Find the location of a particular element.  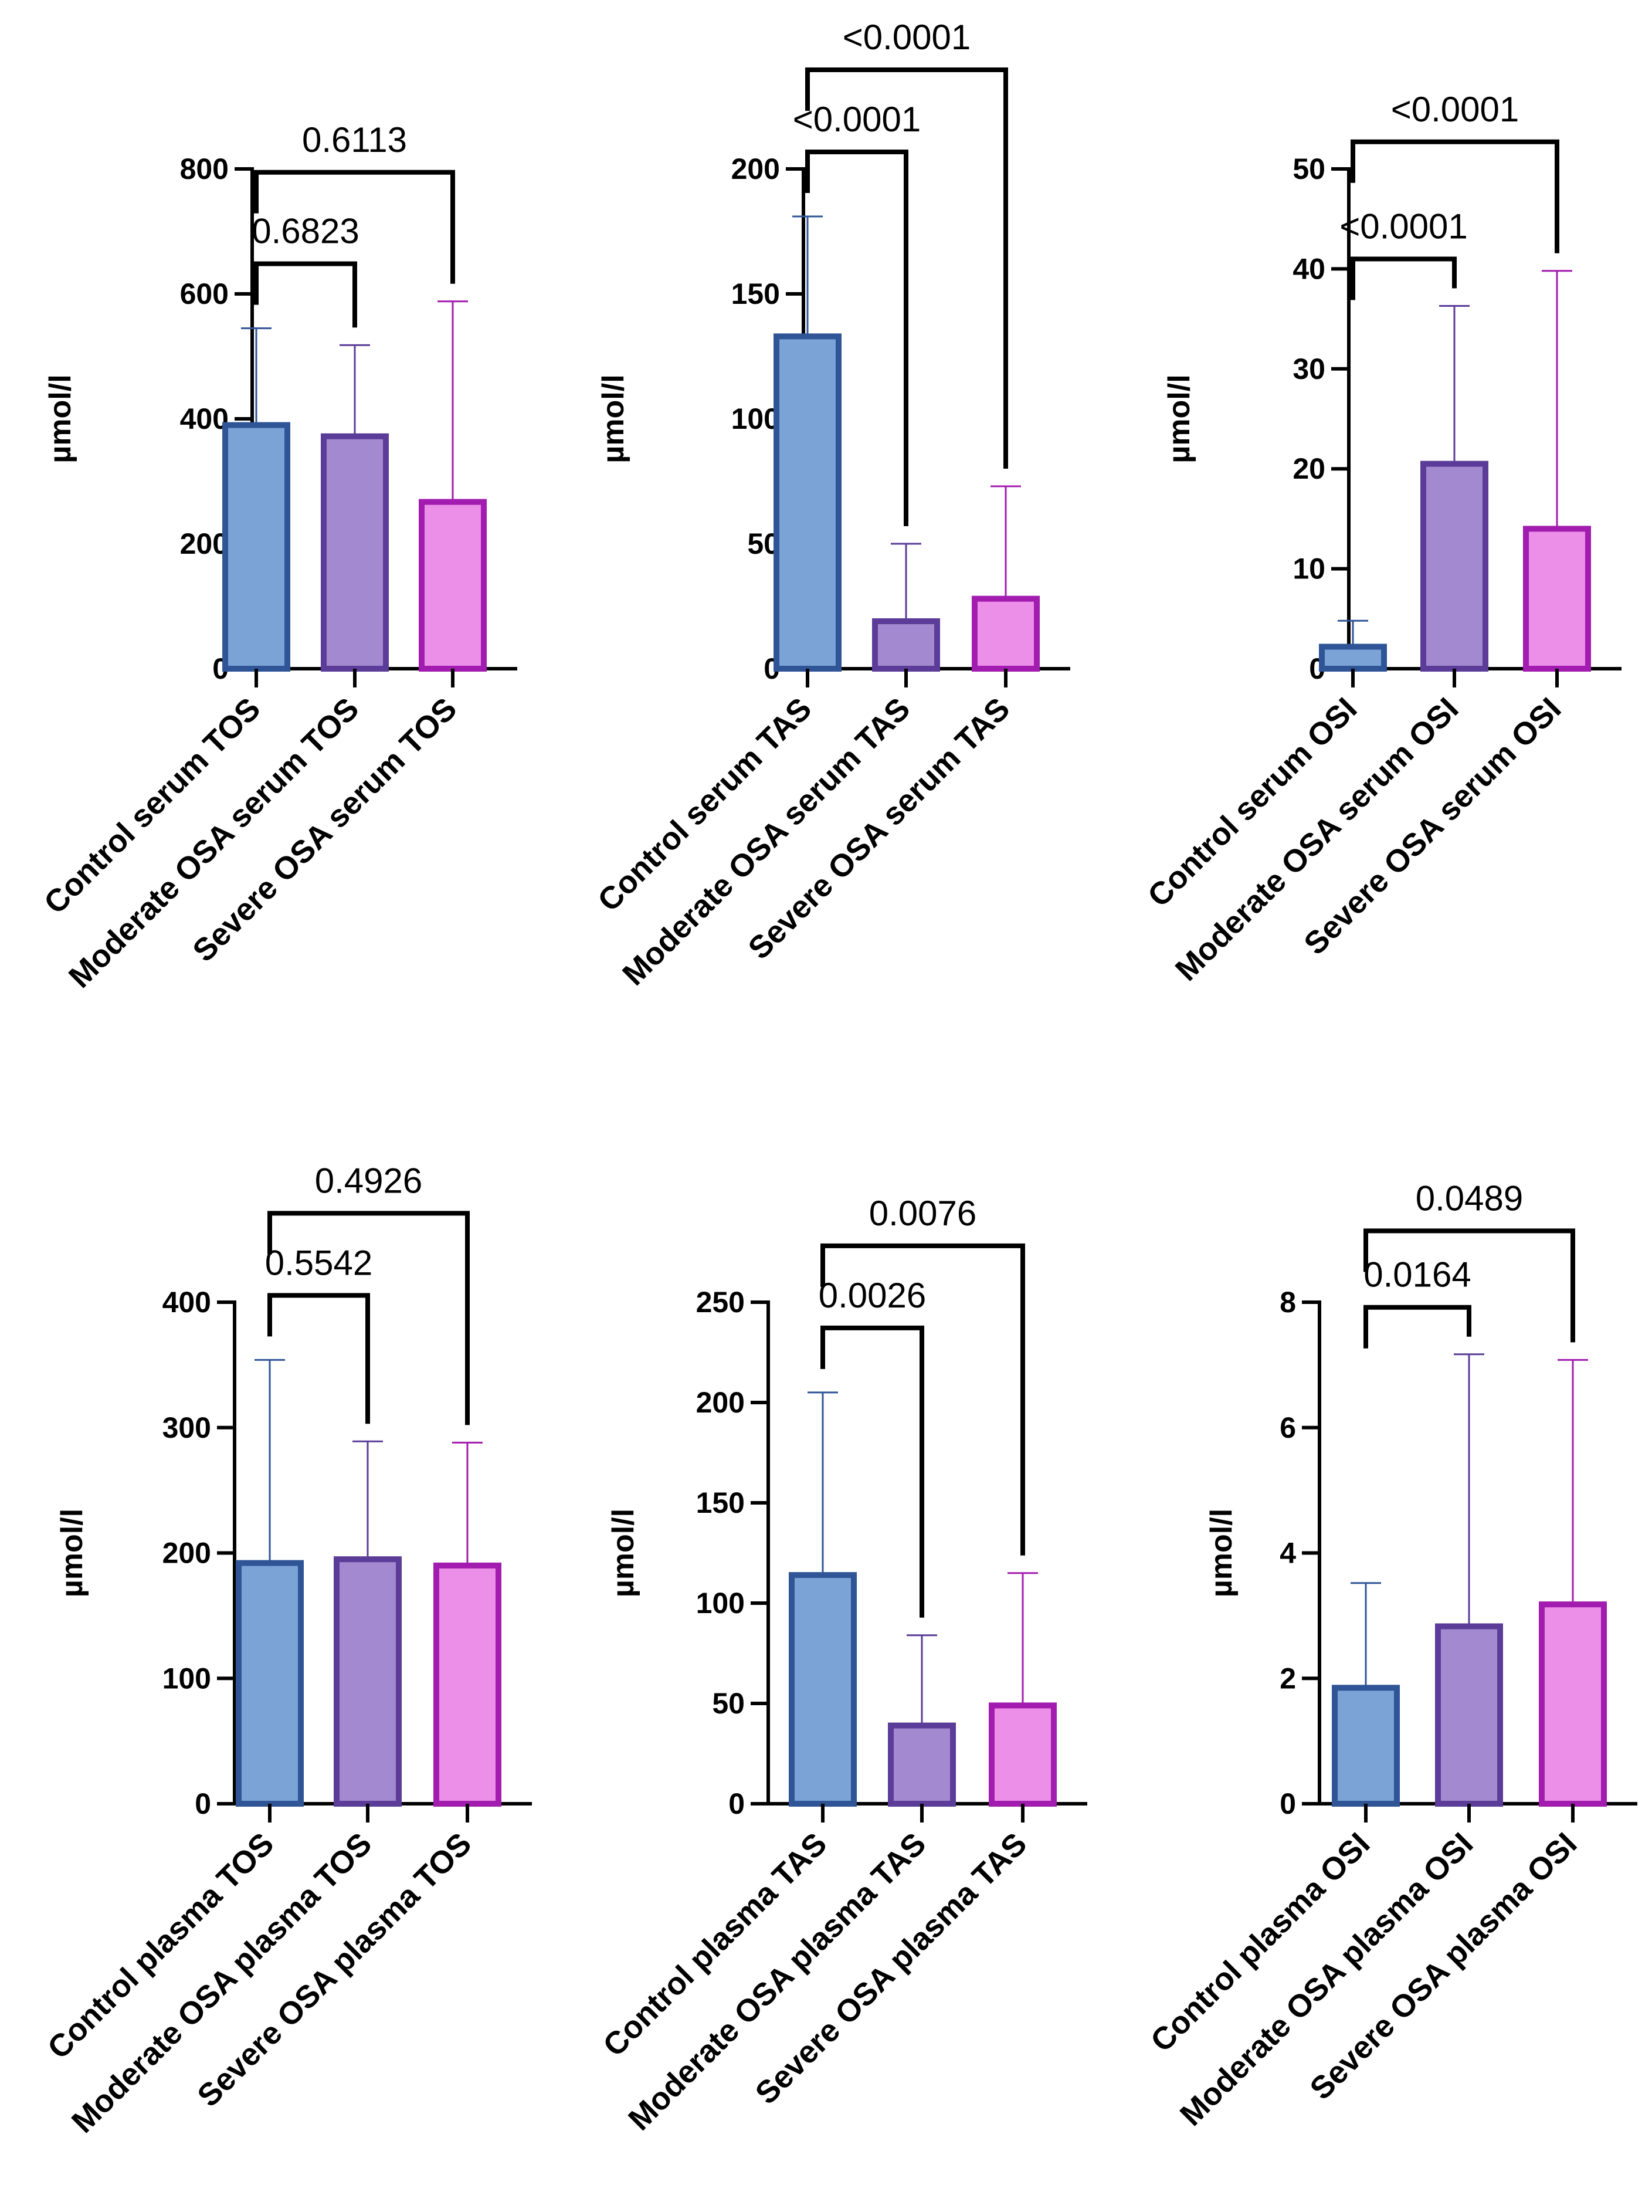

p-value-label: 0.0076 is located at coordinates (923, 1214).